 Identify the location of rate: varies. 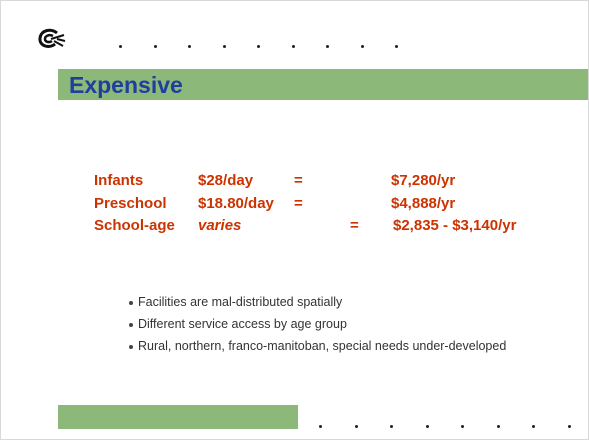
(220, 225).